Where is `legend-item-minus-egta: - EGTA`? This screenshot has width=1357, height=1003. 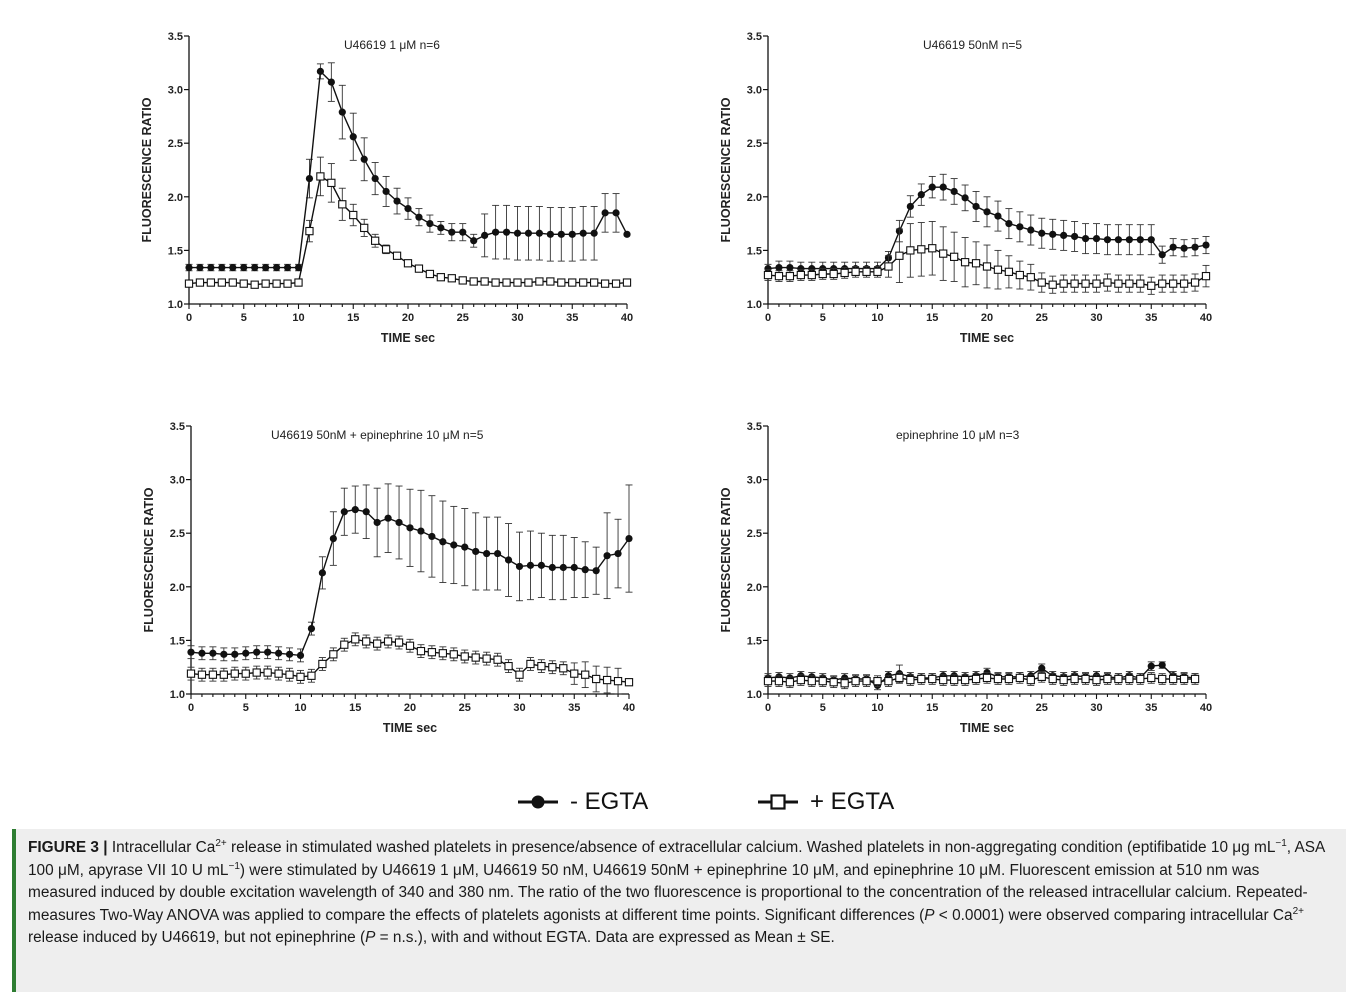
legend-item-minus-egta: - EGTA is located at coordinates (582, 802).